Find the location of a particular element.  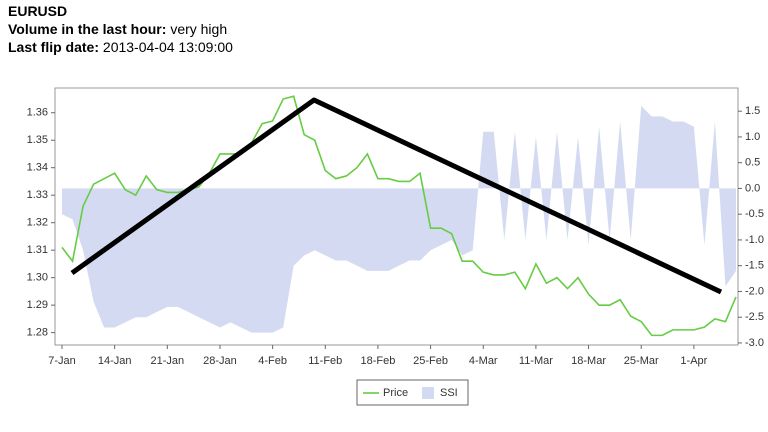

y2-tick-label: 1.5 is located at coordinates (752, 111).